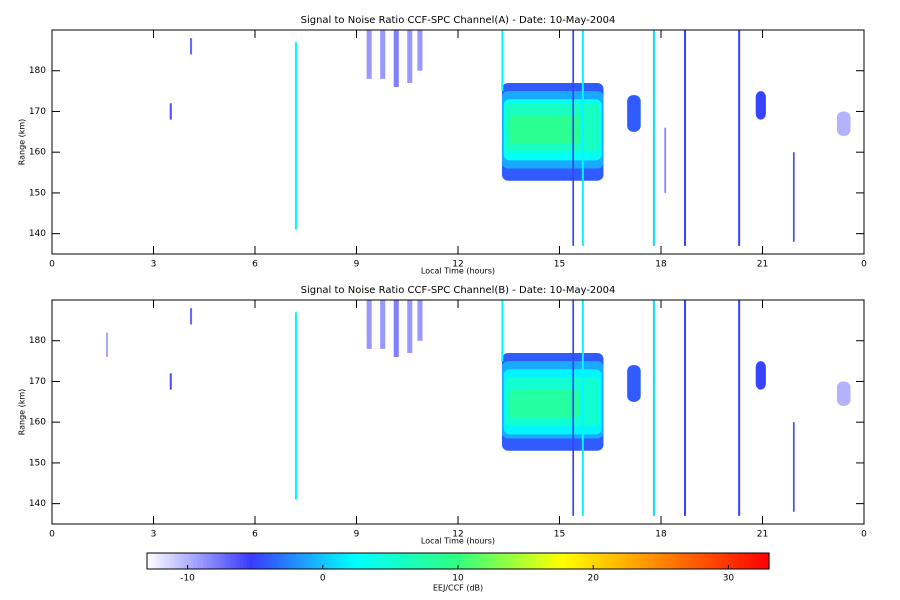  What do you see at coordinates (37, 112) in the screenshot?
I see `y-tick-label: 170` at bounding box center [37, 112].